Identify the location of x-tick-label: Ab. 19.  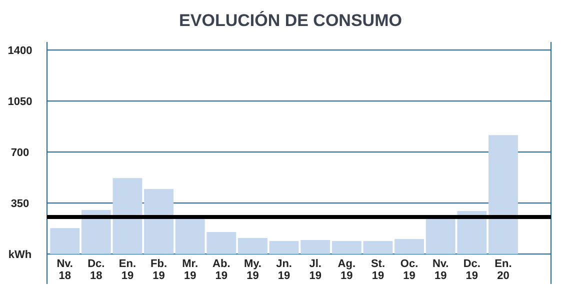
(221, 270).